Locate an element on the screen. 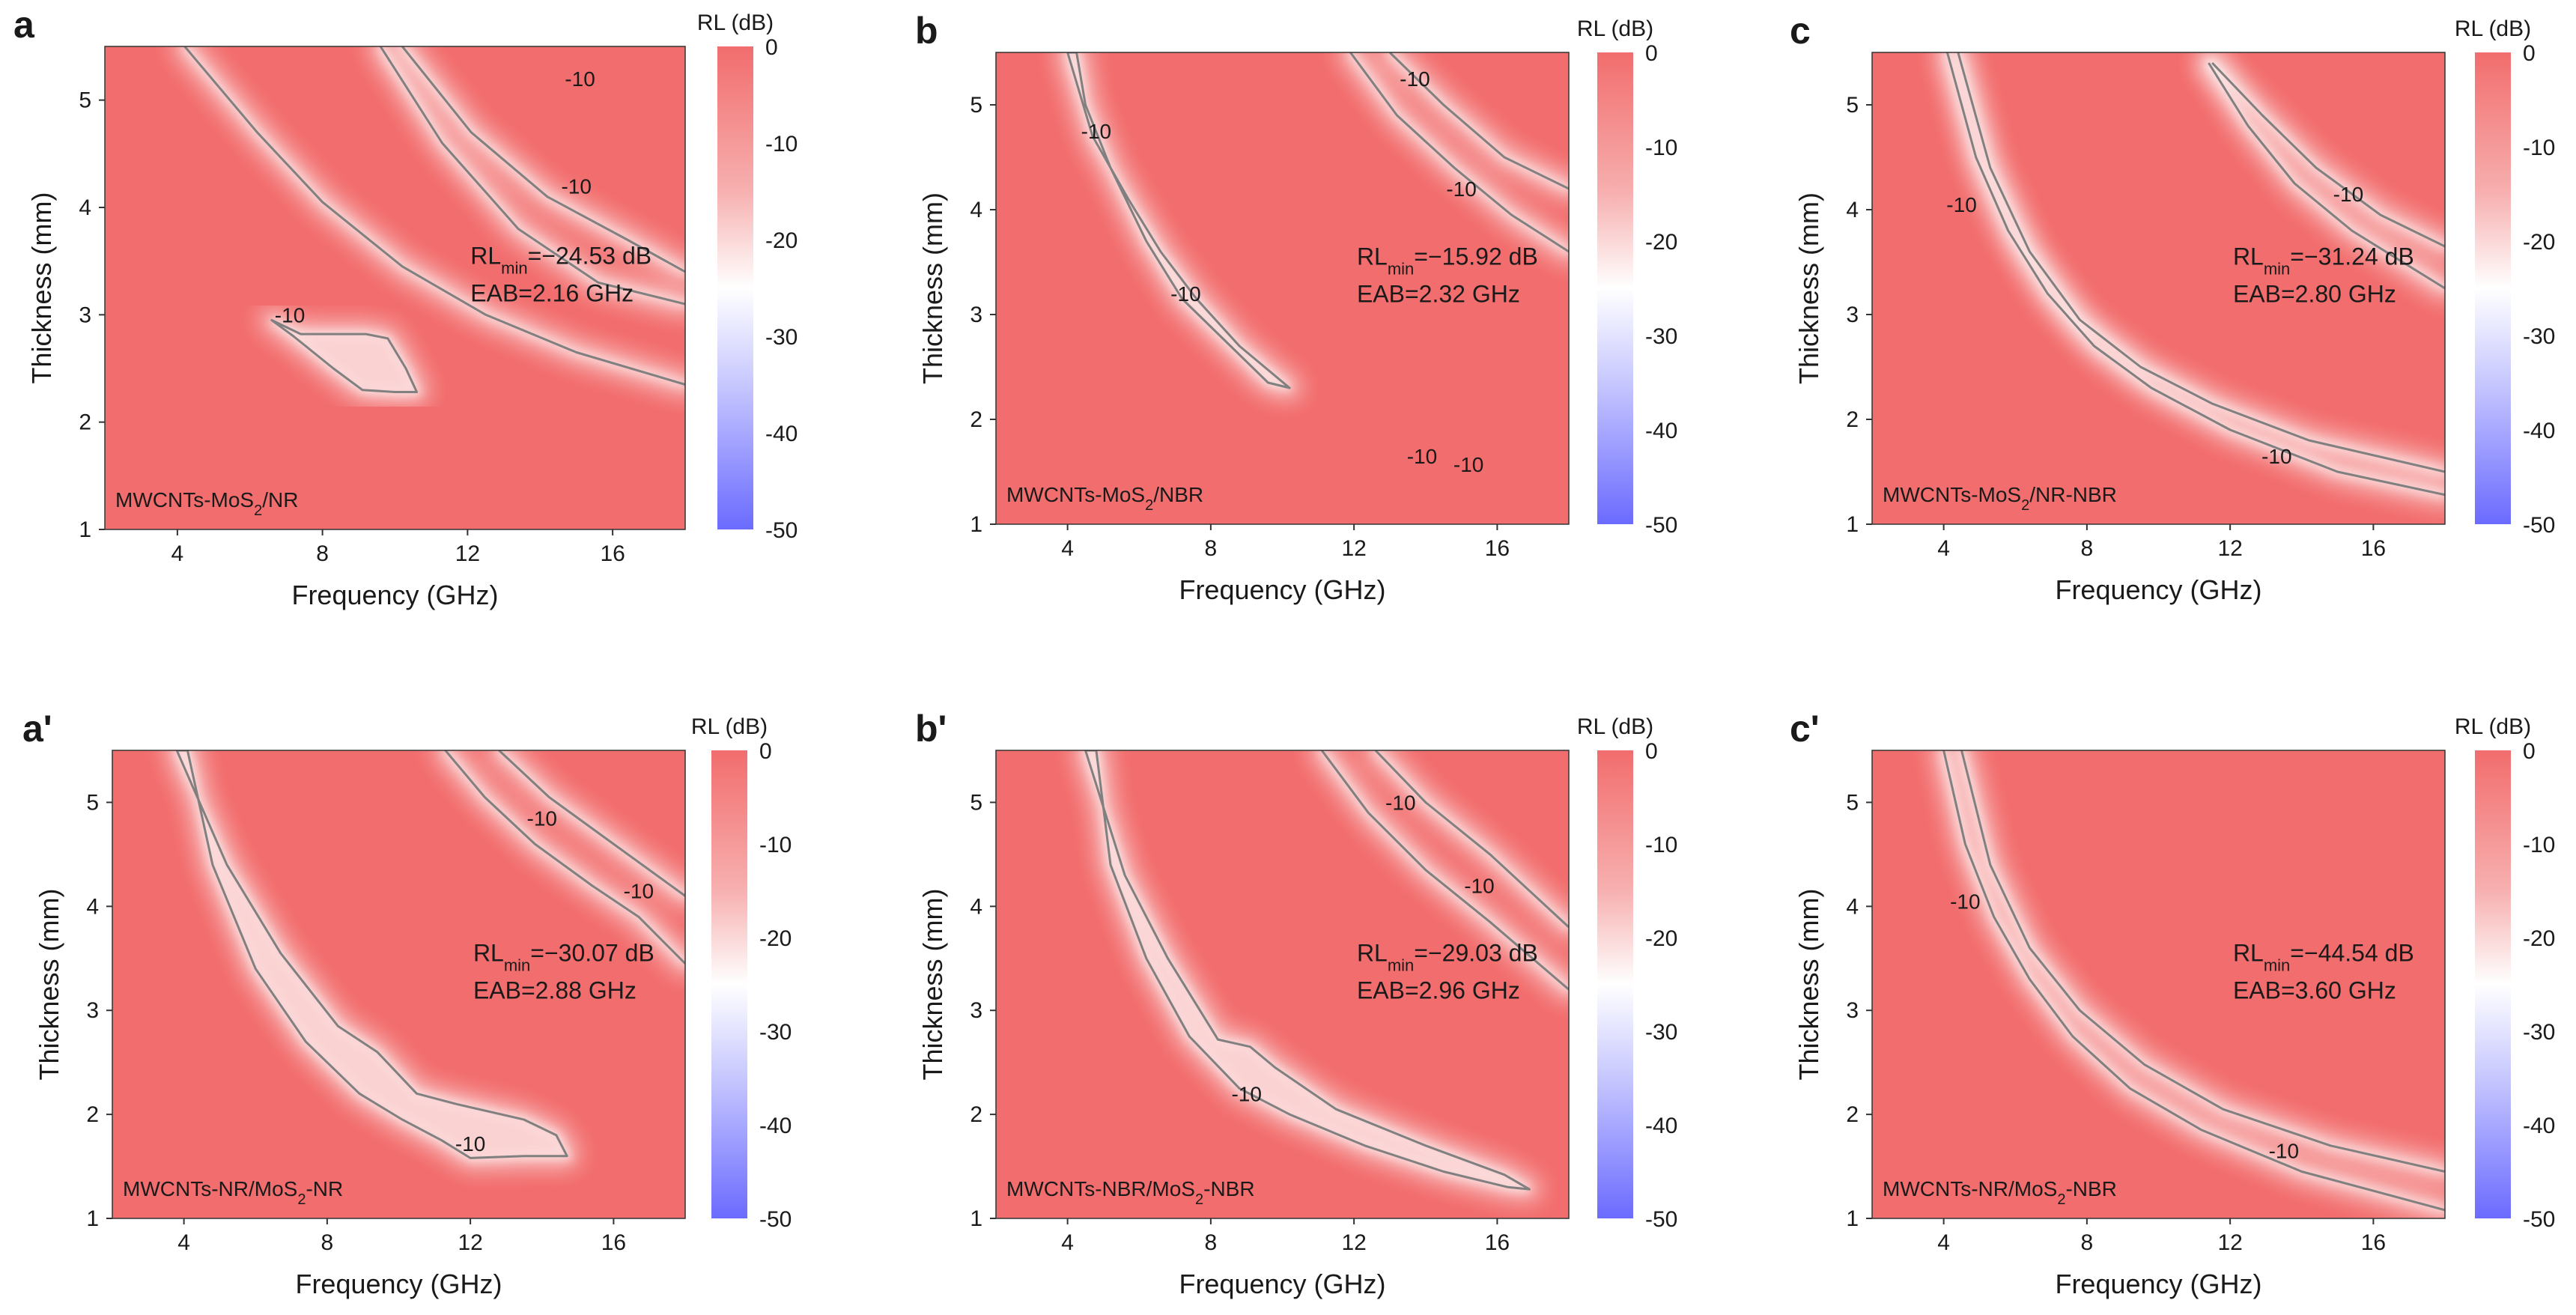 The image size is (2576, 1315). sample-label: MWCNTs-NBR/MoS2-NBR is located at coordinates (1130, 1192).